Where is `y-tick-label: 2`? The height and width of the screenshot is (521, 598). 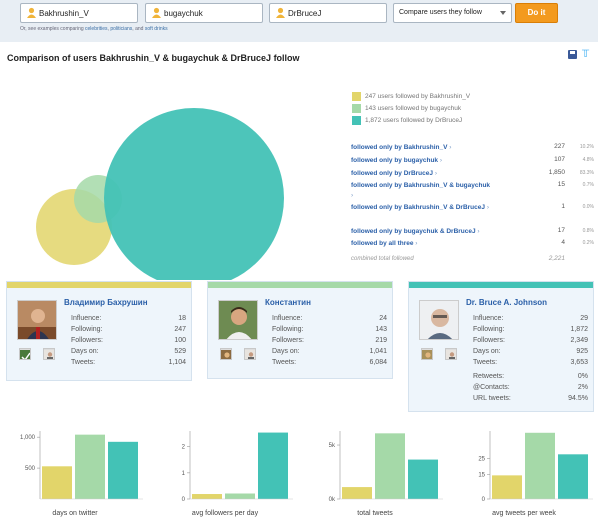 y-tick-label: 2 is located at coordinates (184, 448).